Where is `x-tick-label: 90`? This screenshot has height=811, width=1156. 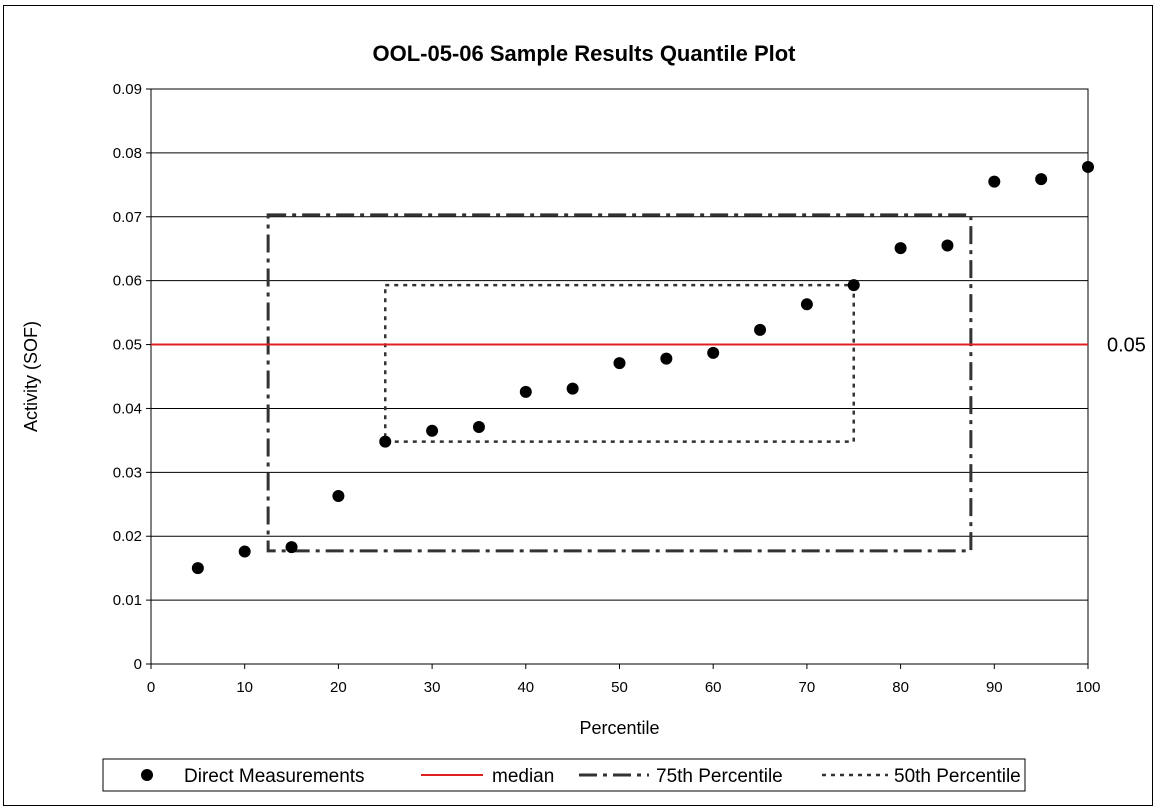 x-tick-label: 90 is located at coordinates (994, 687).